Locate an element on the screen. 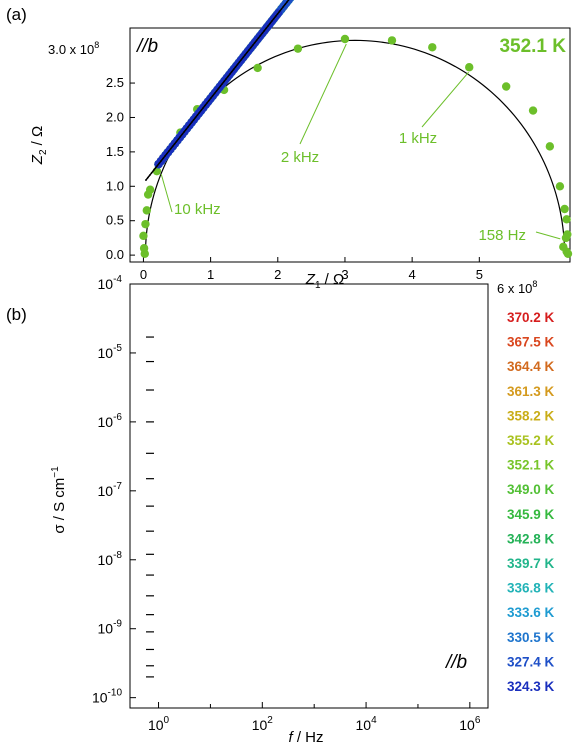 This screenshot has height=745, width=581. panel-b-legend-entry: 367.5 K is located at coordinates (531, 342).